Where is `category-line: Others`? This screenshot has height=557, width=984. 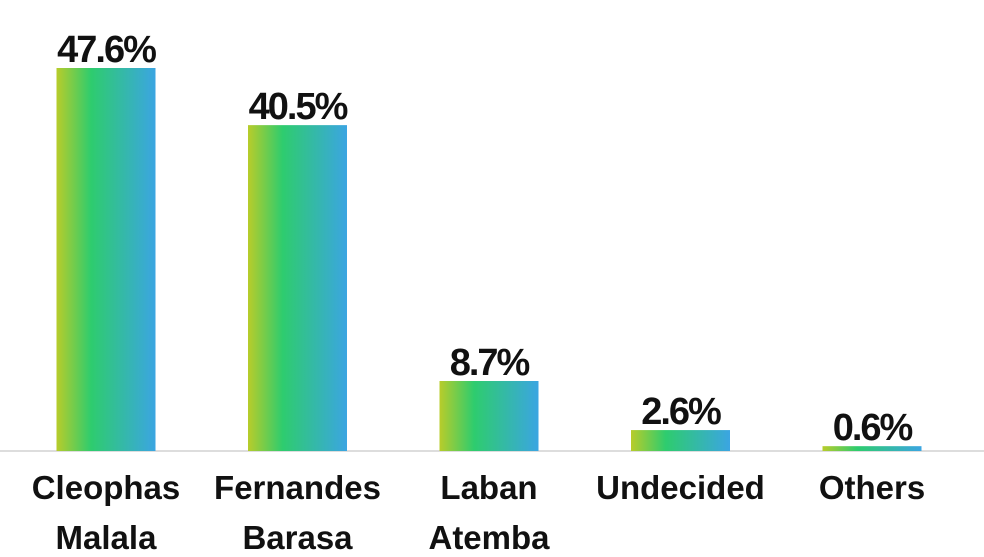 category-line: Others is located at coordinates (872, 487).